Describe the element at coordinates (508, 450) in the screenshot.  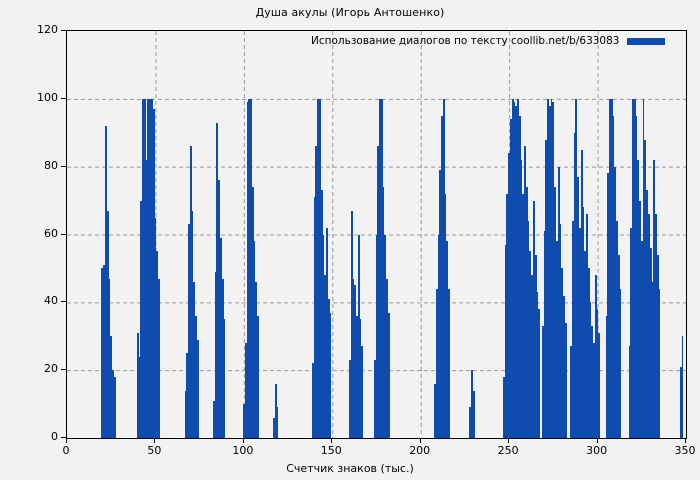
I see `x-tick-label: 250` at that location.